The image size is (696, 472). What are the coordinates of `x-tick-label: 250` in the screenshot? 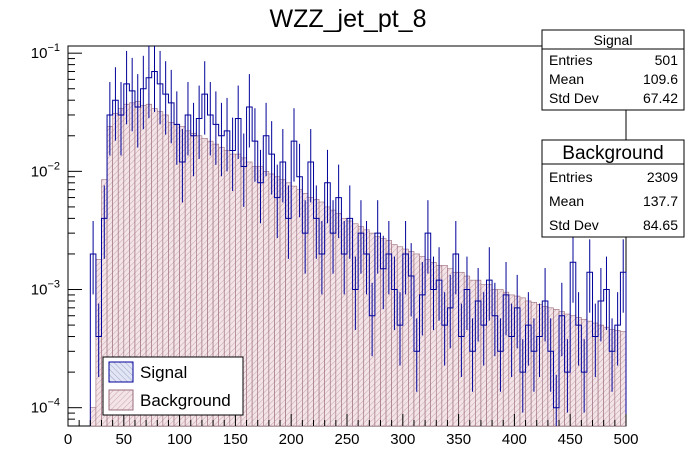 It's located at (346, 439).